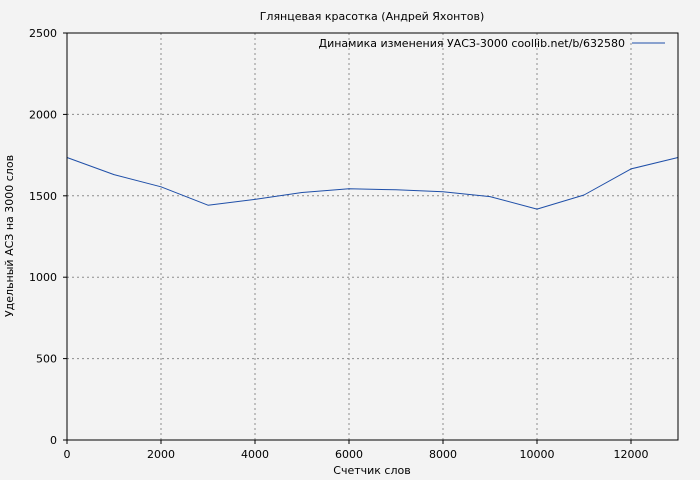 The image size is (700, 480). What do you see at coordinates (537, 454) in the screenshot?
I see `x-tick-label: 10000` at bounding box center [537, 454].